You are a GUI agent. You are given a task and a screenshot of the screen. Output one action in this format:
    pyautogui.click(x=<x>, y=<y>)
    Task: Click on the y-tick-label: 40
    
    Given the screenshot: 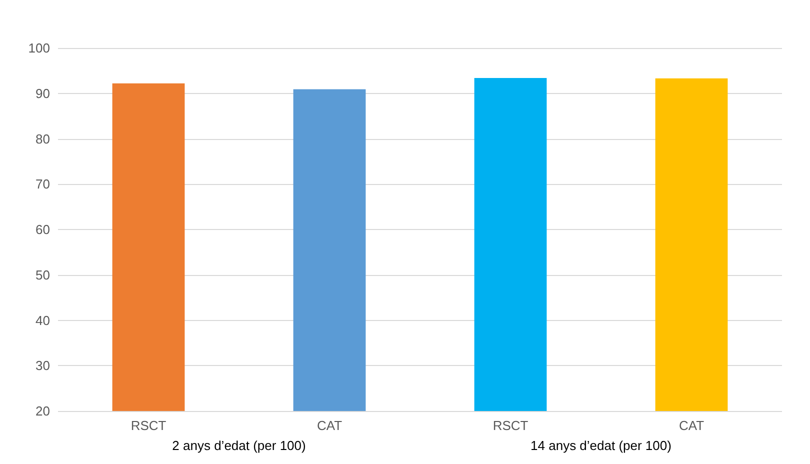 What is the action you would take?
    pyautogui.click(x=43, y=320)
    